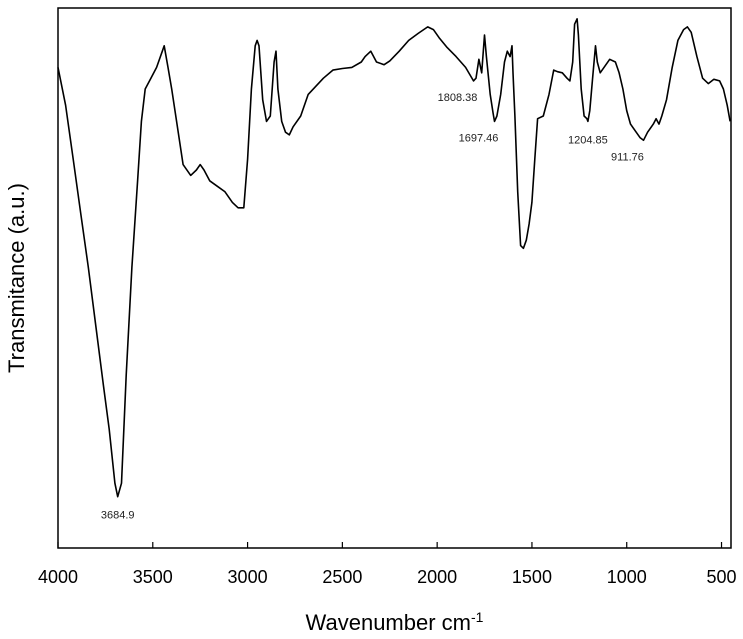  Describe the element at coordinates (58, 577) in the screenshot. I see `x-tick-label: 4000` at that location.